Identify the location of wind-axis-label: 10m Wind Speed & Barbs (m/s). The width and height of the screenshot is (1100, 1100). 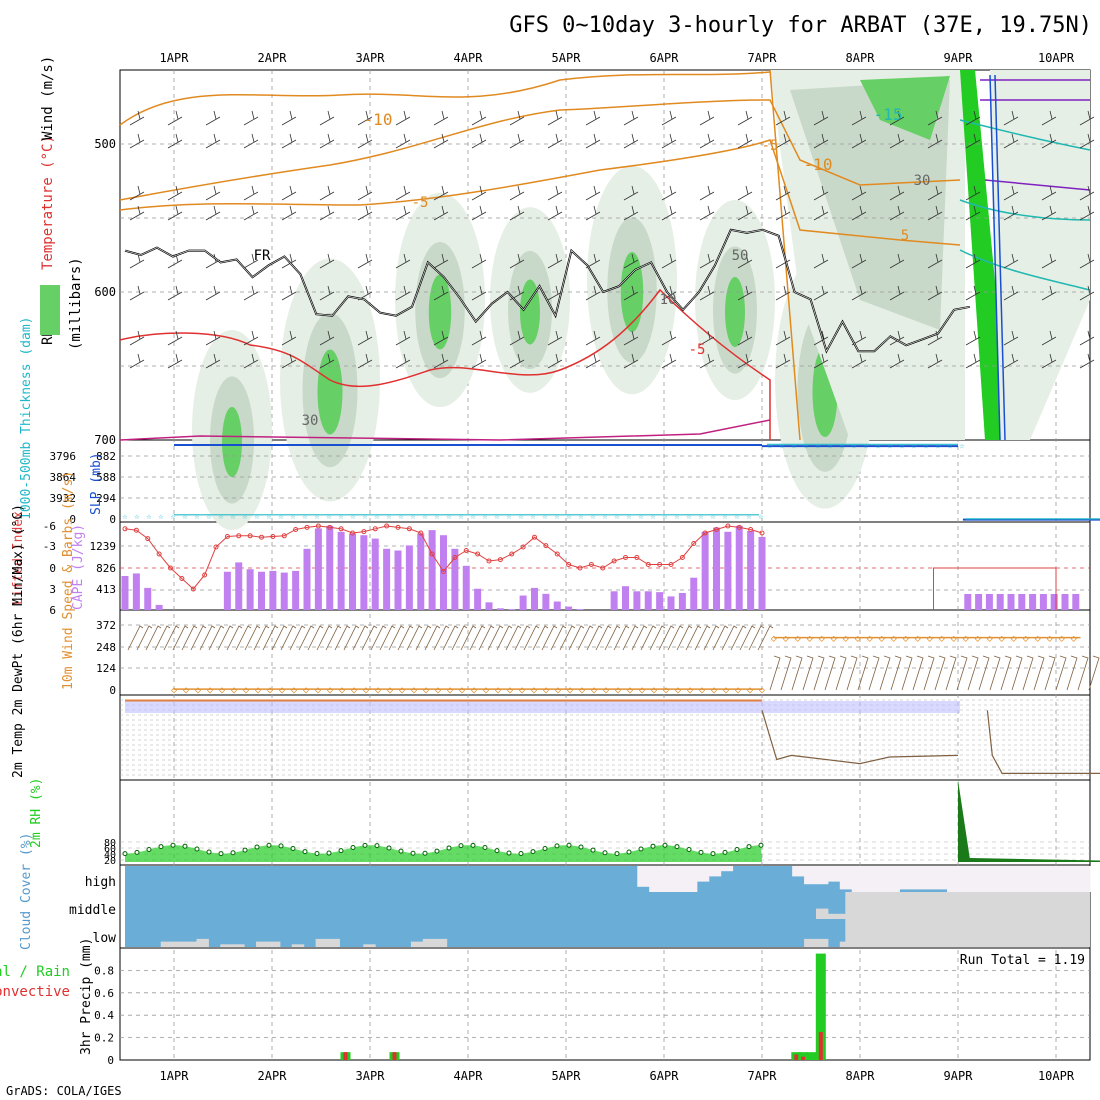
(68, 580).